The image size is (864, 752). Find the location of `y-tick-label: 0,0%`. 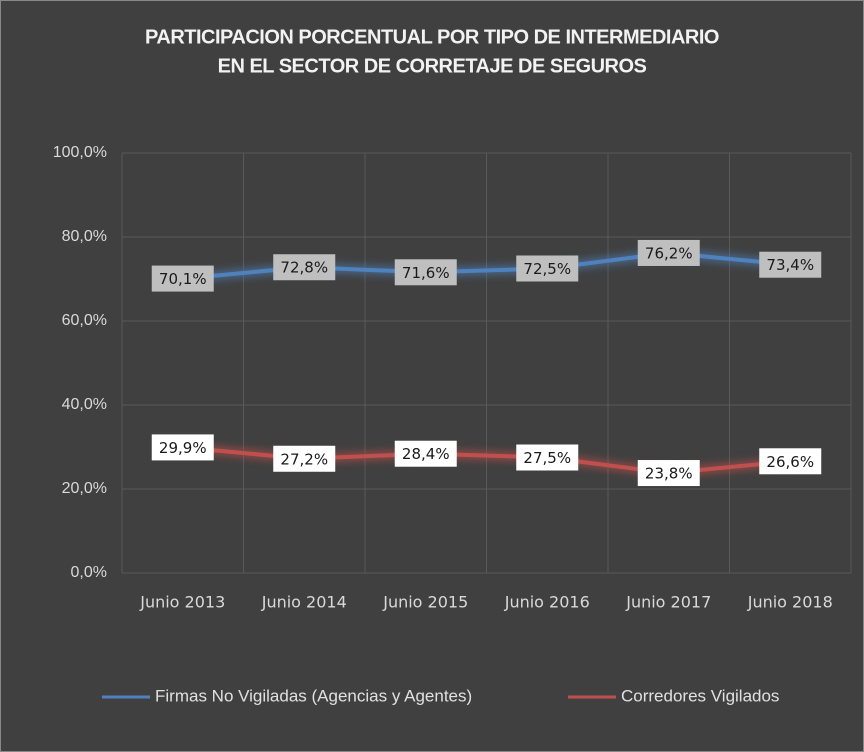

y-tick-label: 0,0% is located at coordinates (89, 572).